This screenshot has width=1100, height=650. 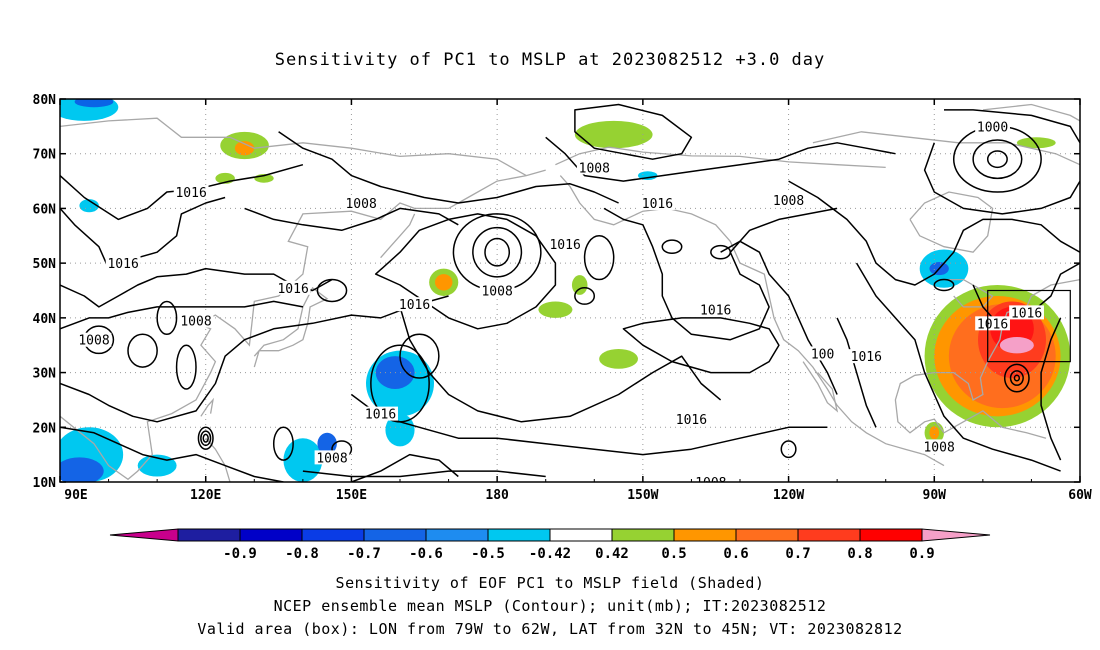 What do you see at coordinates (820, 387) in the screenshot?
I see `baja-coastline` at bounding box center [820, 387].